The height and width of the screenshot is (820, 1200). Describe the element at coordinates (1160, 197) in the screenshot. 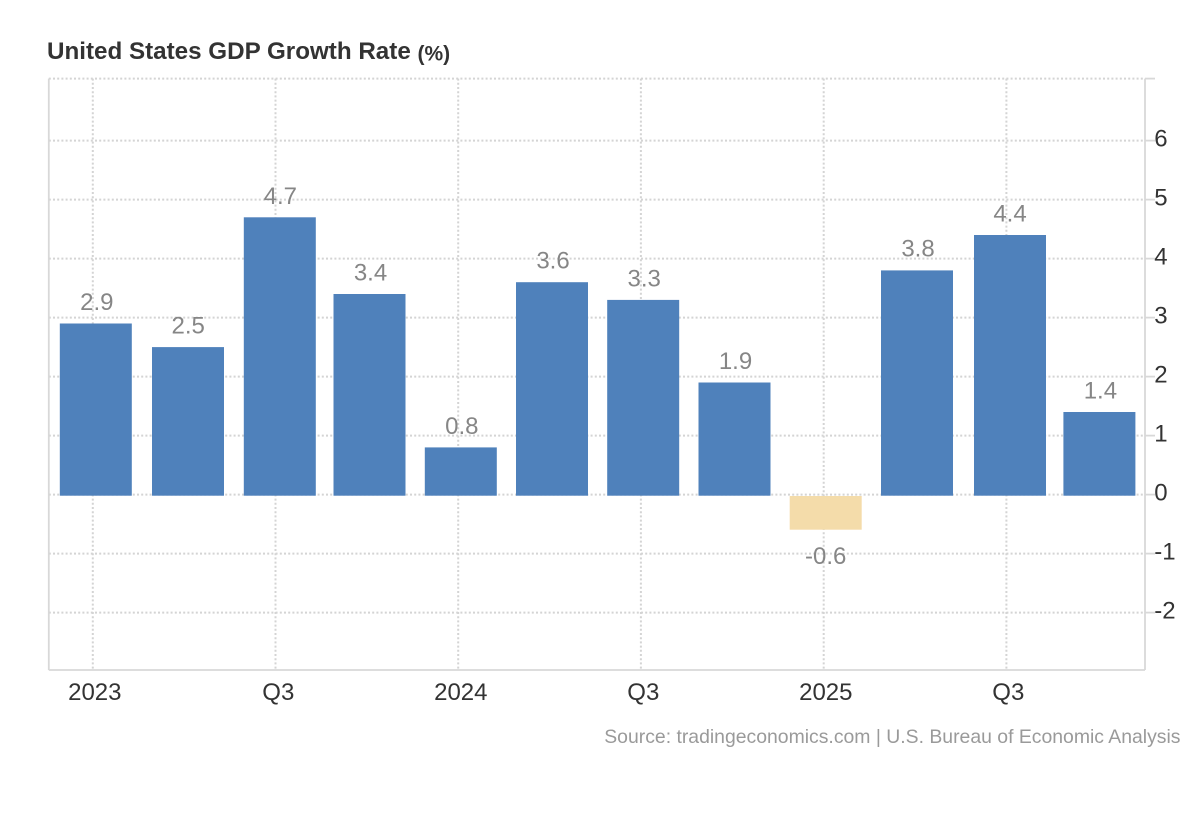

I see `svg-text: 5` at that location.